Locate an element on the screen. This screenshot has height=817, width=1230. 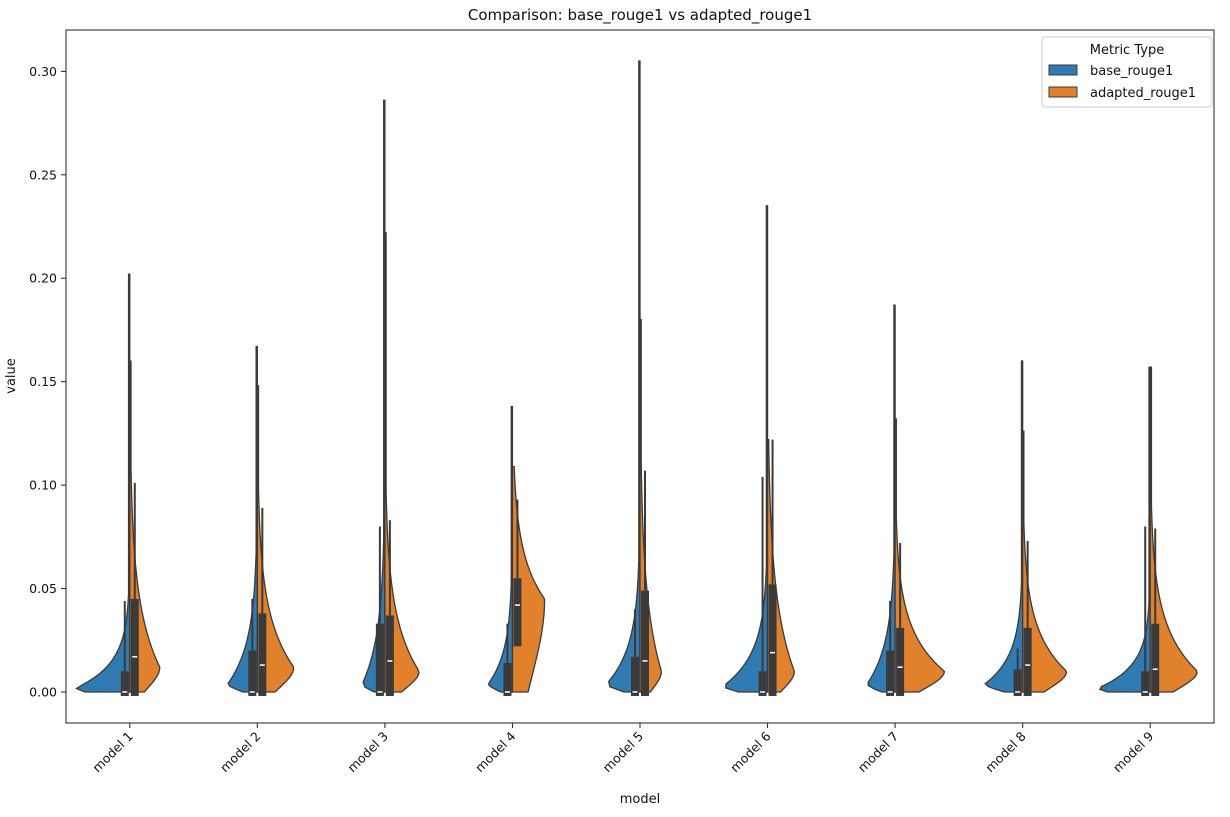
y-tick-label: 0.20 is located at coordinates (43, 278).